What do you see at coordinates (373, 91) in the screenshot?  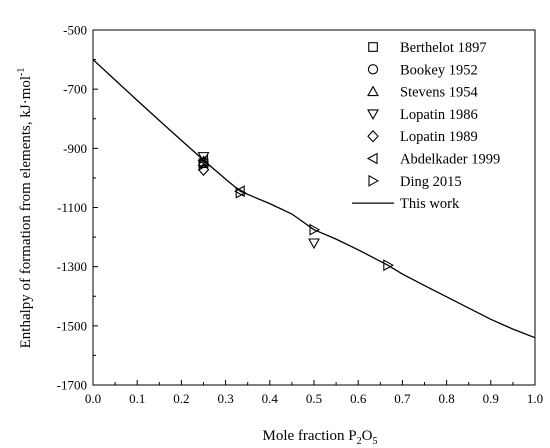 I see `legend-marker-stevens-1954` at bounding box center [373, 91].